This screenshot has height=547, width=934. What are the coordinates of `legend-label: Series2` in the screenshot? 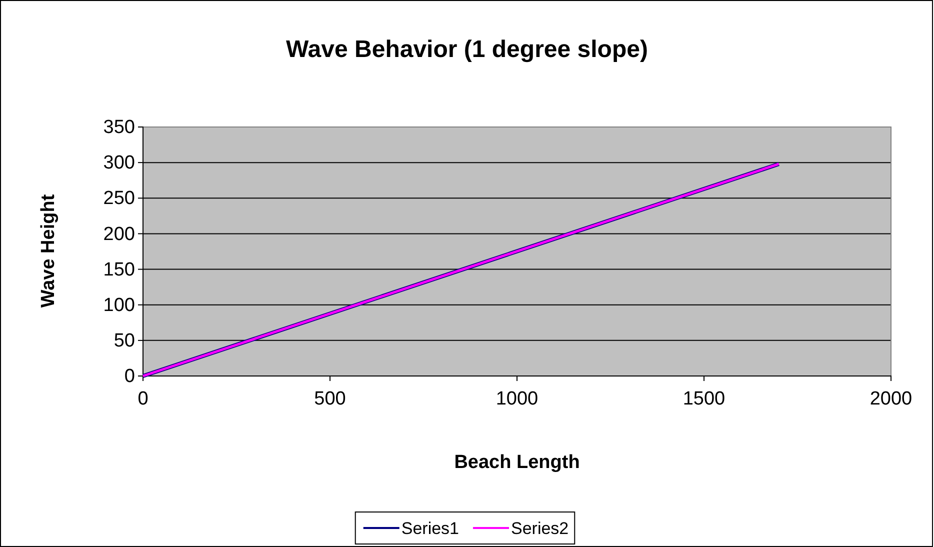 It's located at (540, 528).